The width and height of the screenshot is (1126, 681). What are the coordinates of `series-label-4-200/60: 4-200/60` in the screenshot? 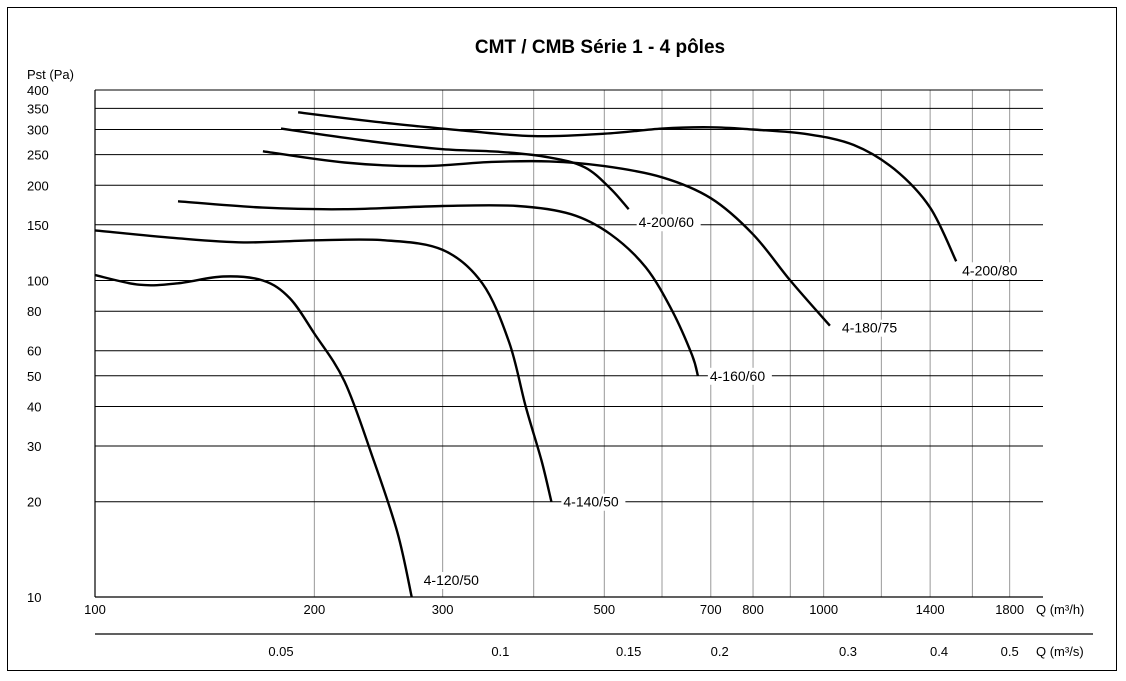 It's located at (666, 222).